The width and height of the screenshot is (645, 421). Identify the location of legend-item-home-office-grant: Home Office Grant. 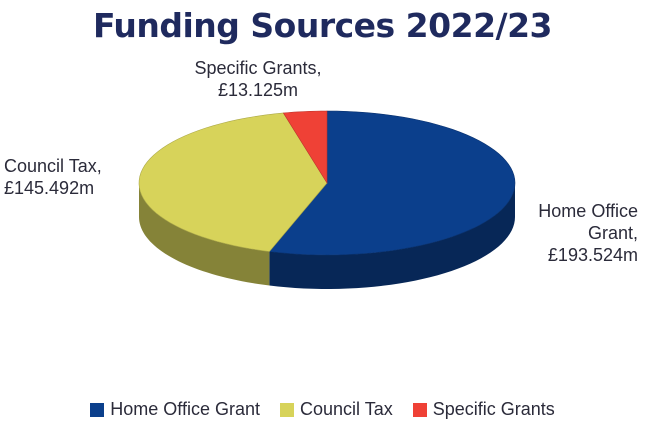
(175, 409).